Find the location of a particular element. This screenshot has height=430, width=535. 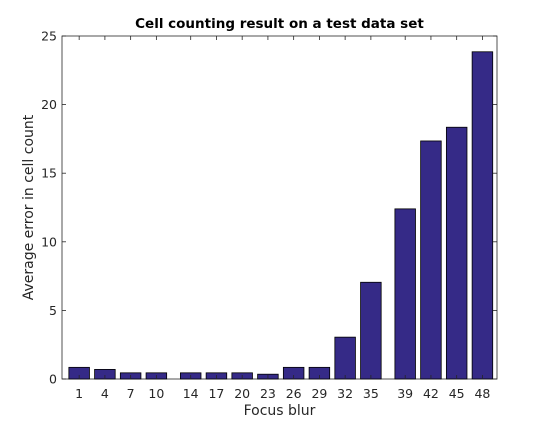

x-tick-label: 35 is located at coordinates (371, 393).